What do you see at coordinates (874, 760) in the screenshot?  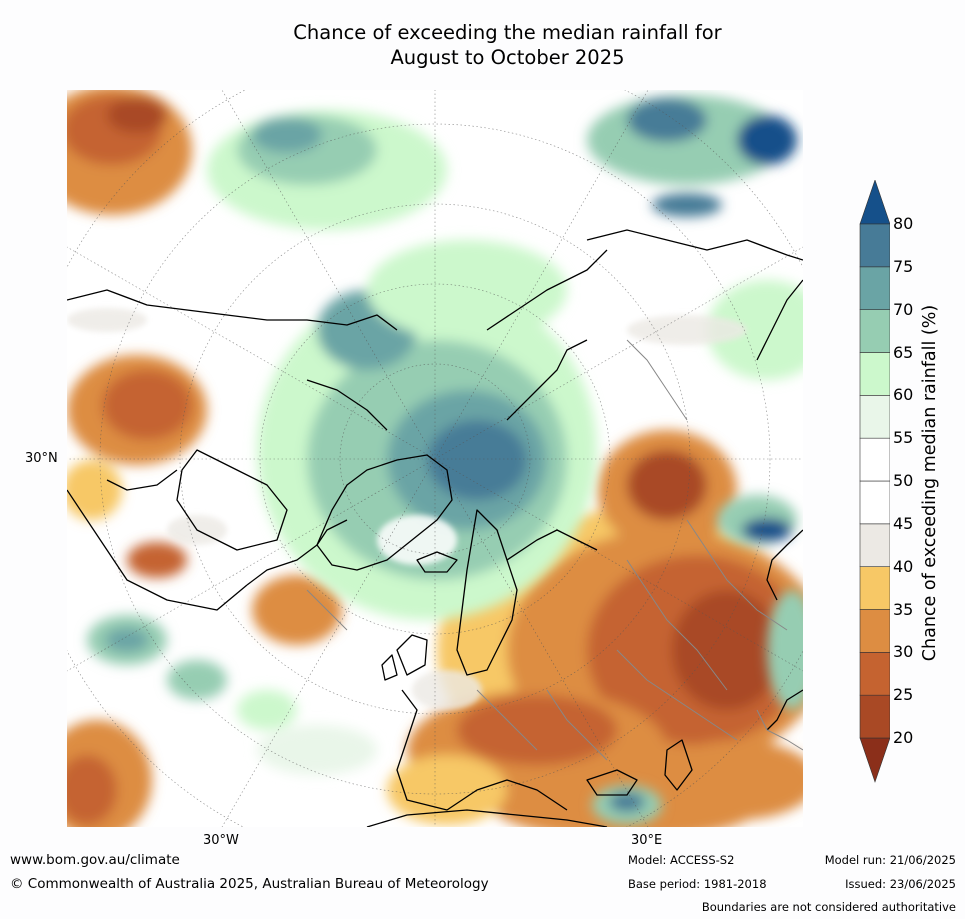 I see `colorbar-extend-low` at bounding box center [874, 760].